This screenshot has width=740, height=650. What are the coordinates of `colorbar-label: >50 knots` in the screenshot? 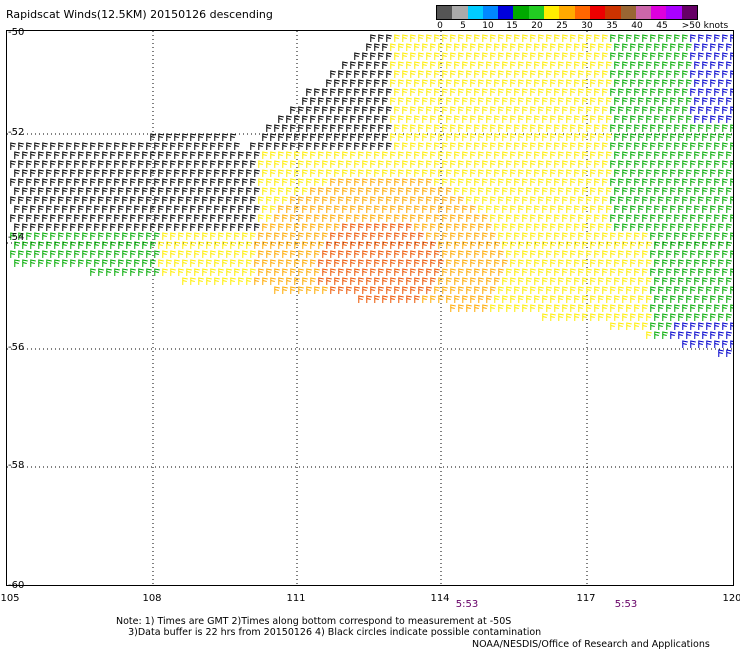 It's located at (705, 26).